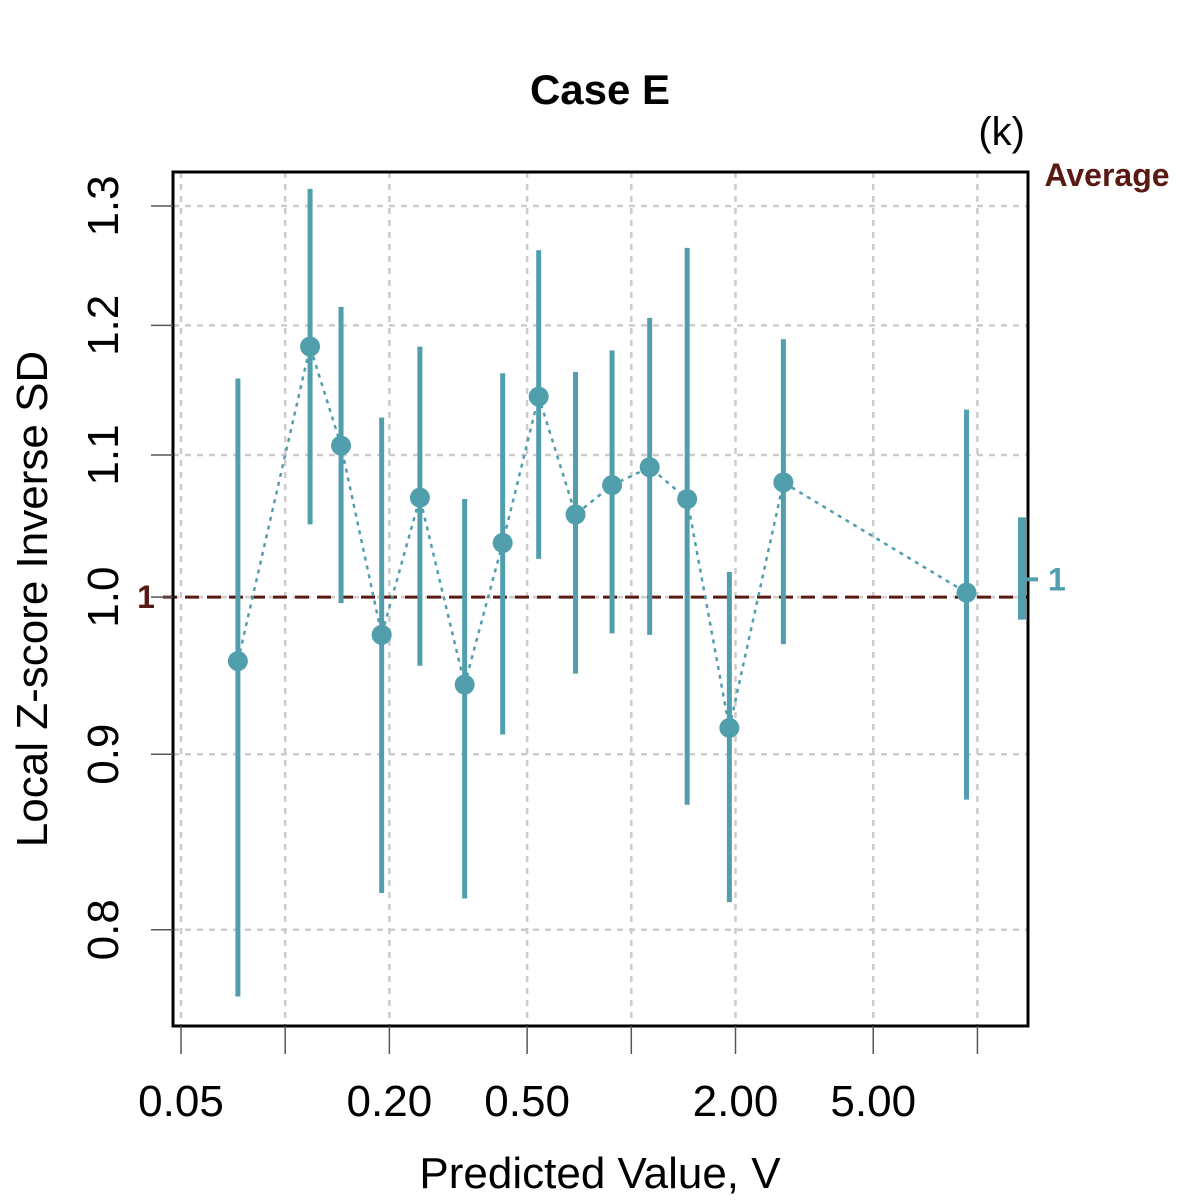 The width and height of the screenshot is (1200, 1200). I want to click on x-tick-label: 0.20, so click(390, 1101).